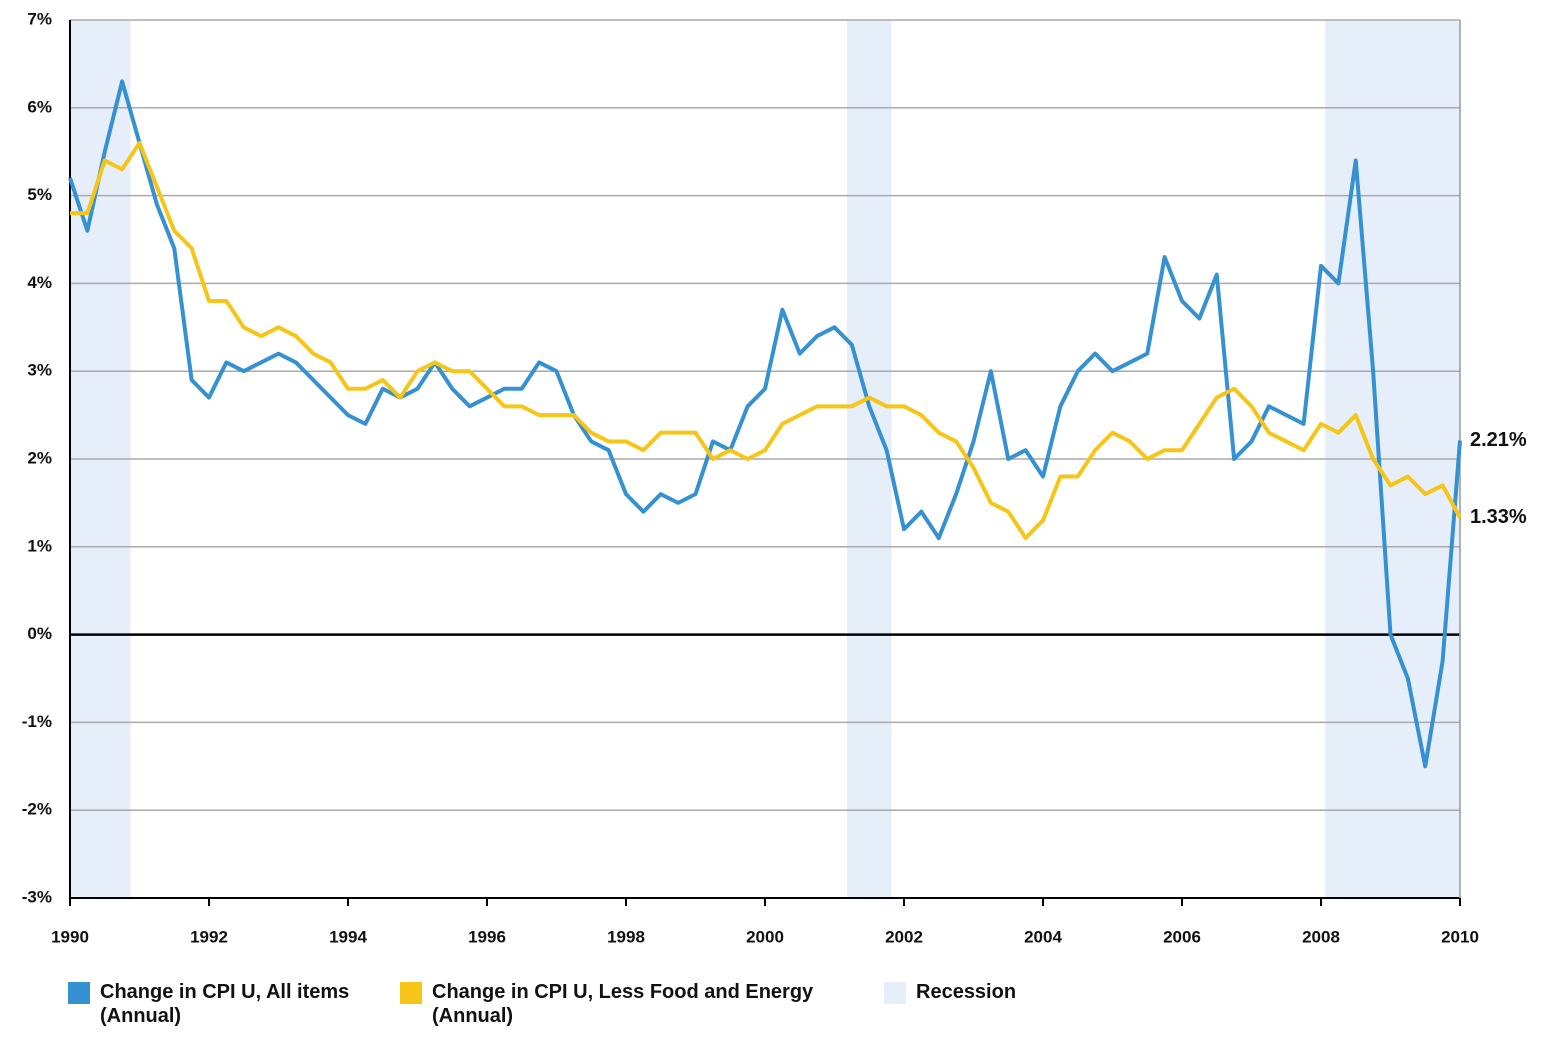 The image size is (1548, 1037). Describe the element at coordinates (904, 936) in the screenshot. I see `x-tick-label: 2002` at that location.